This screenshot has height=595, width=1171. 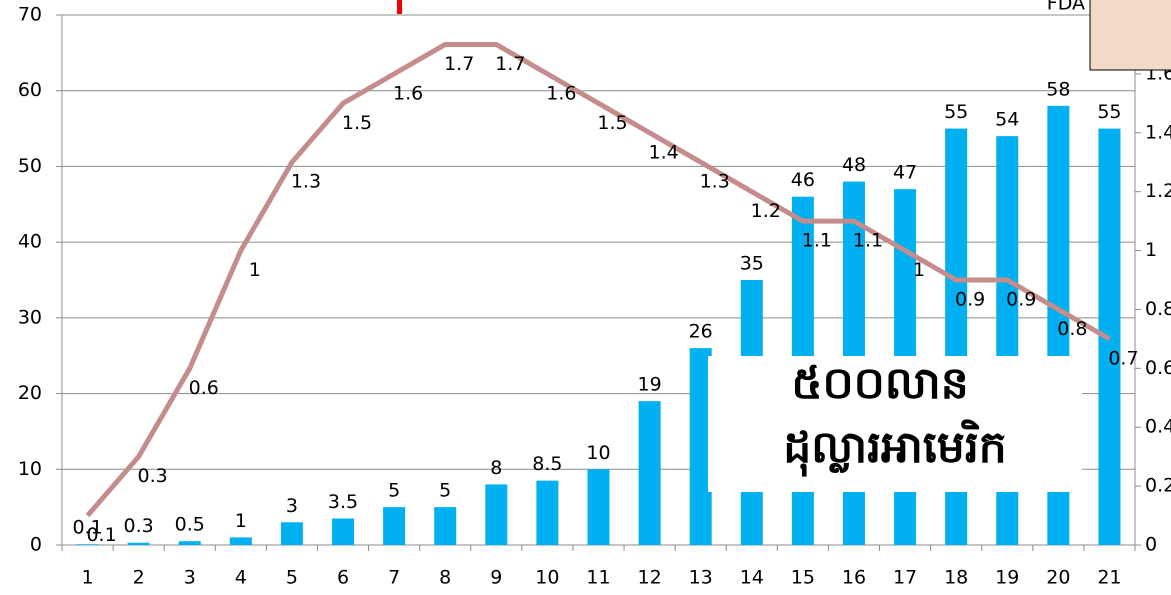 I want to click on overlay-title: ៥០០លាន, so click(x=879, y=383).